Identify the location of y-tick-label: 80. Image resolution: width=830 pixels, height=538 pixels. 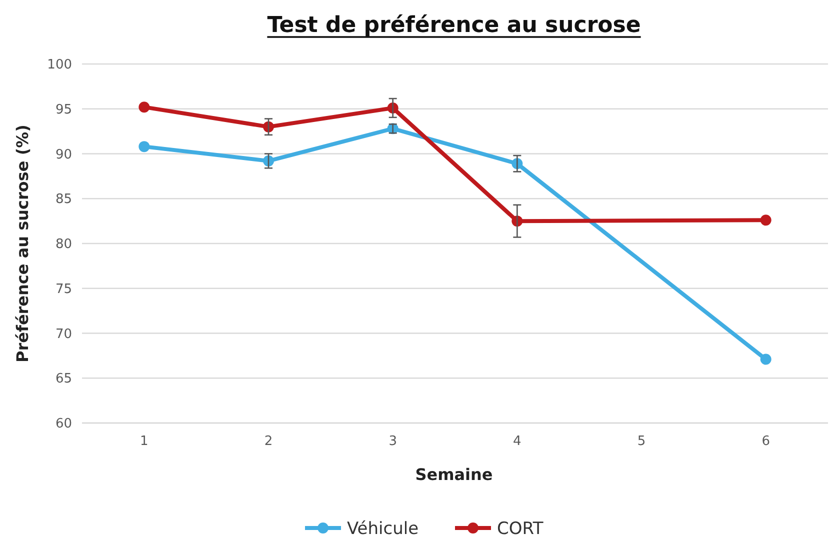
(63, 244).